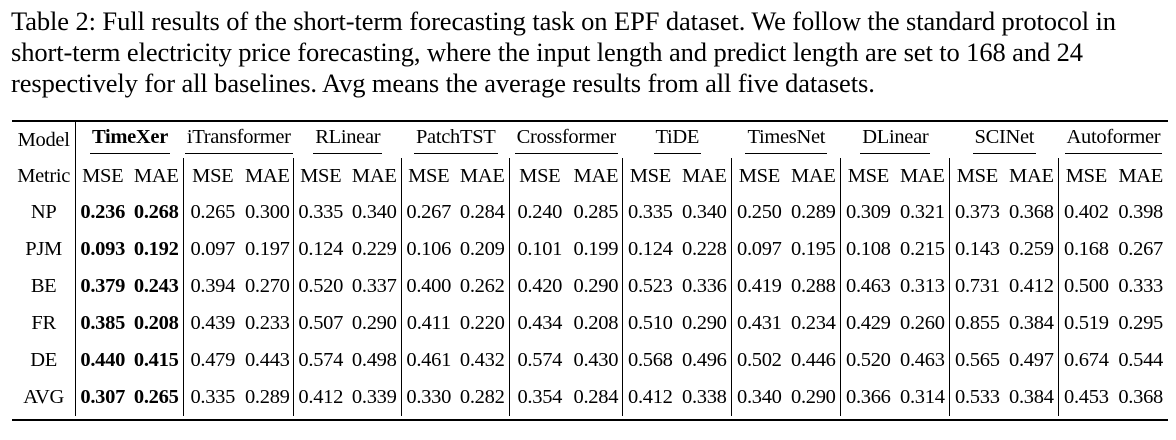  I want to click on model-header-crossformer: Crossformer, so click(566, 140).